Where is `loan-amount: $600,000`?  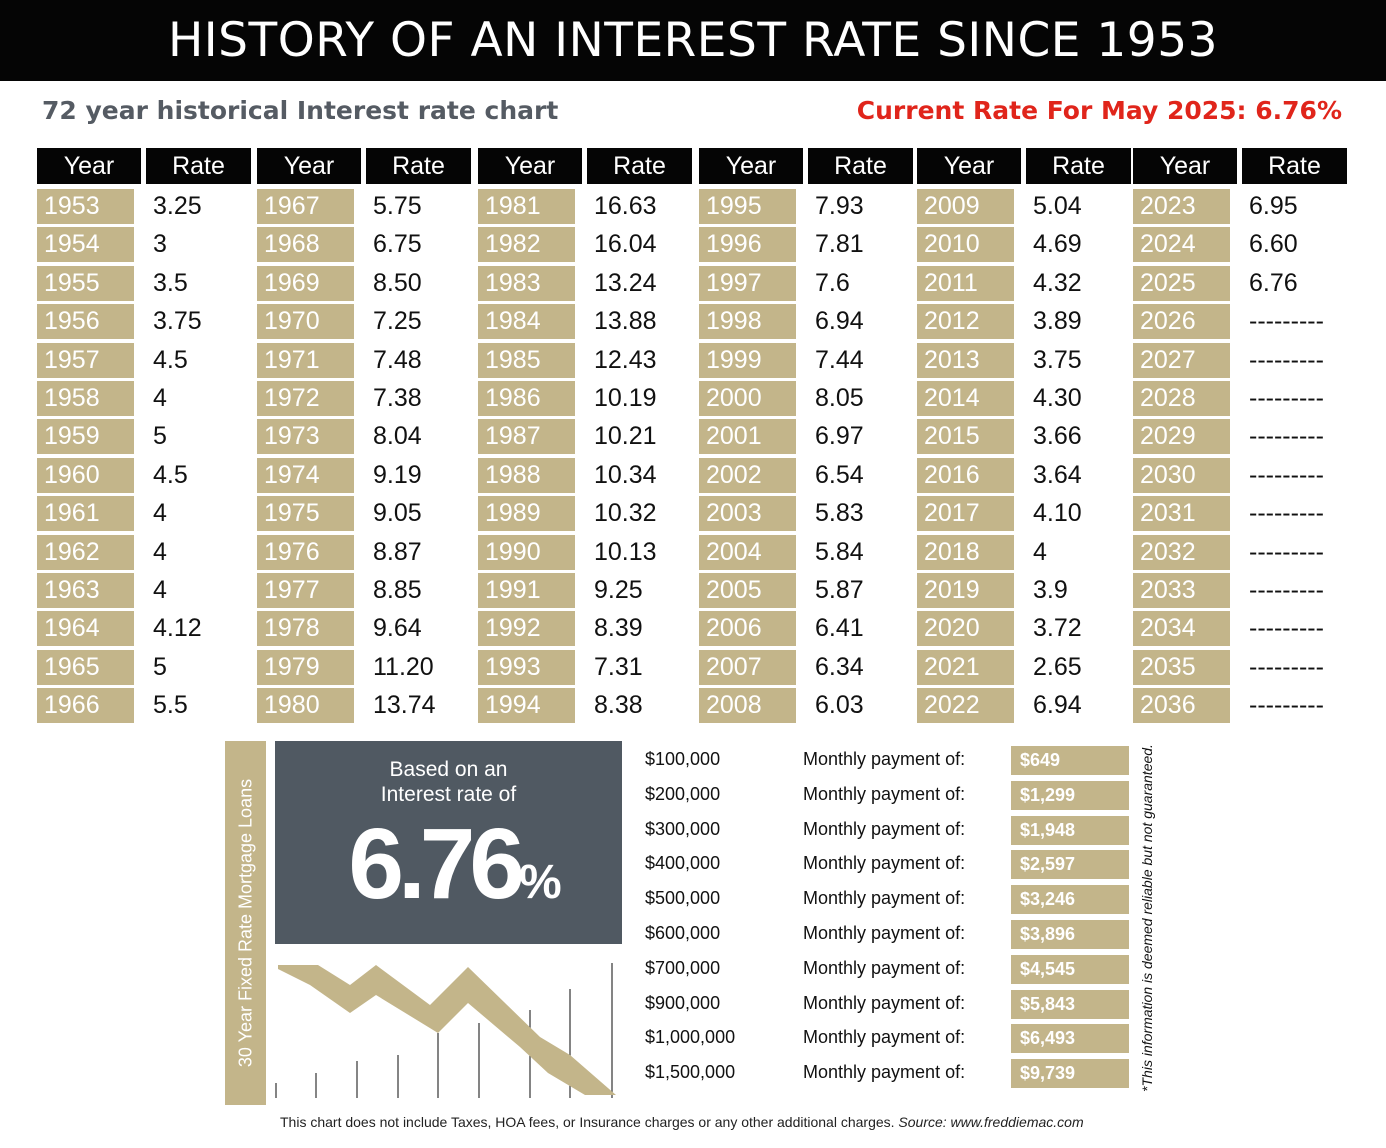 loan-amount: $600,000 is located at coordinates (683, 933).